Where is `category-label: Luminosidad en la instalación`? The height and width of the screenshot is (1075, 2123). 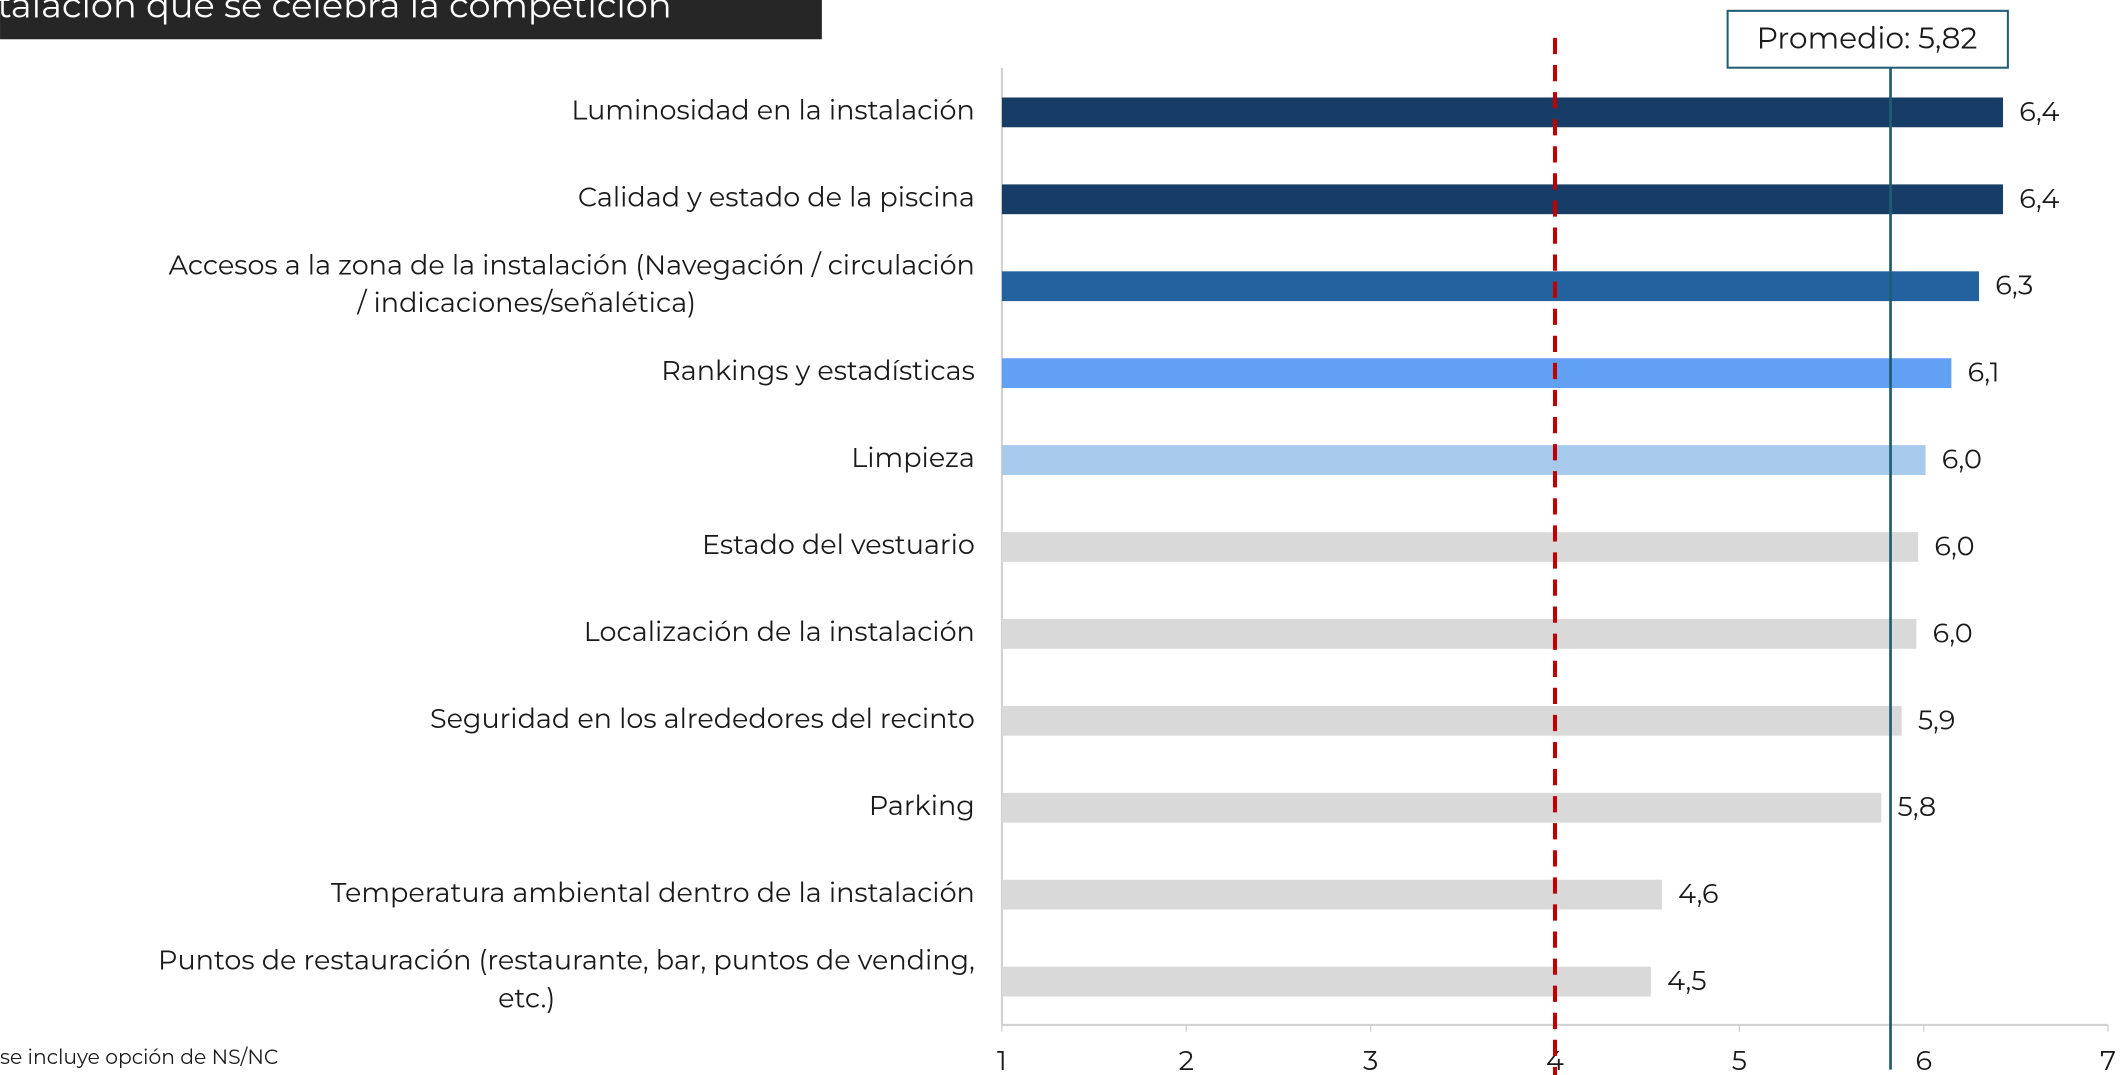 category-label: Luminosidad en la instalación is located at coordinates (773, 109).